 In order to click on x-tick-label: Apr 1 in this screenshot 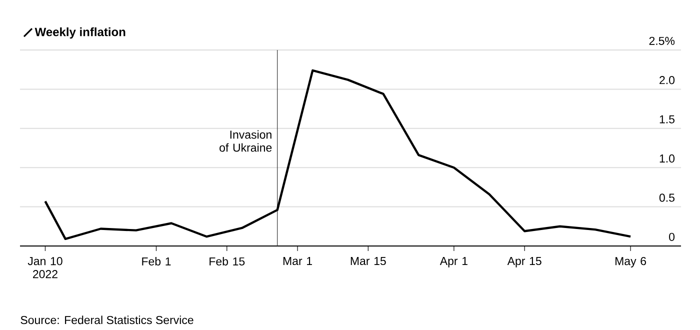, I will do `click(454, 262)`.